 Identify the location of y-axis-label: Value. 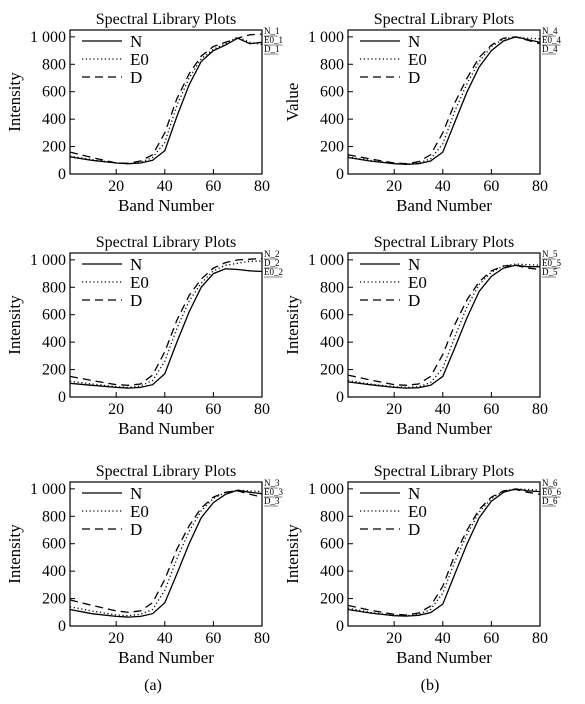
(292, 102).